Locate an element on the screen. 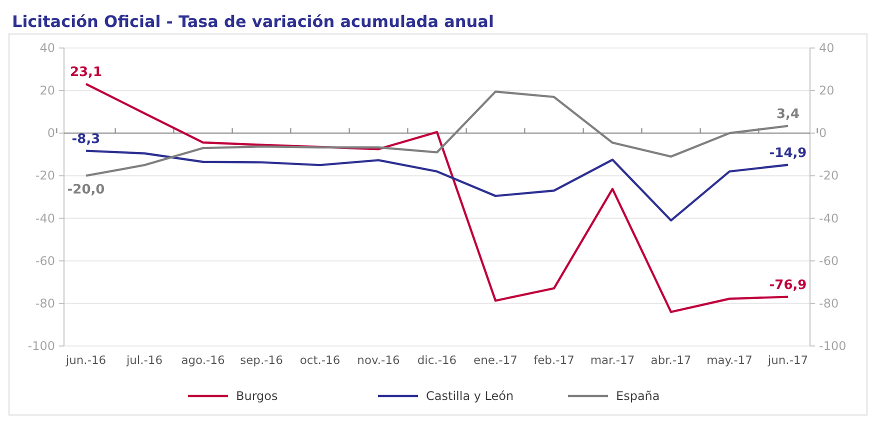  data-label: -20,0 is located at coordinates (86, 190).